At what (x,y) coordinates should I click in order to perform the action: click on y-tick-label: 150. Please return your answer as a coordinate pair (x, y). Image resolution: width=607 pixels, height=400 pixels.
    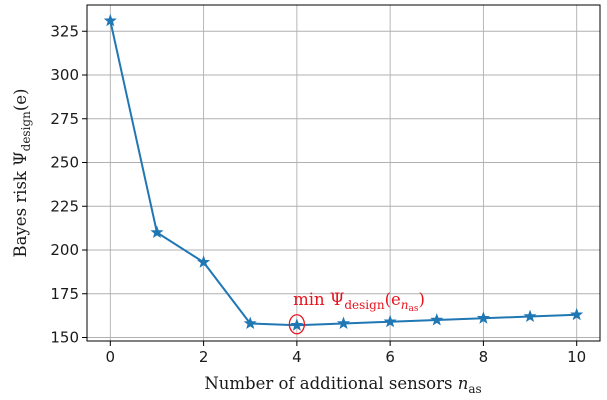
    Looking at the image, I should click on (64, 338).